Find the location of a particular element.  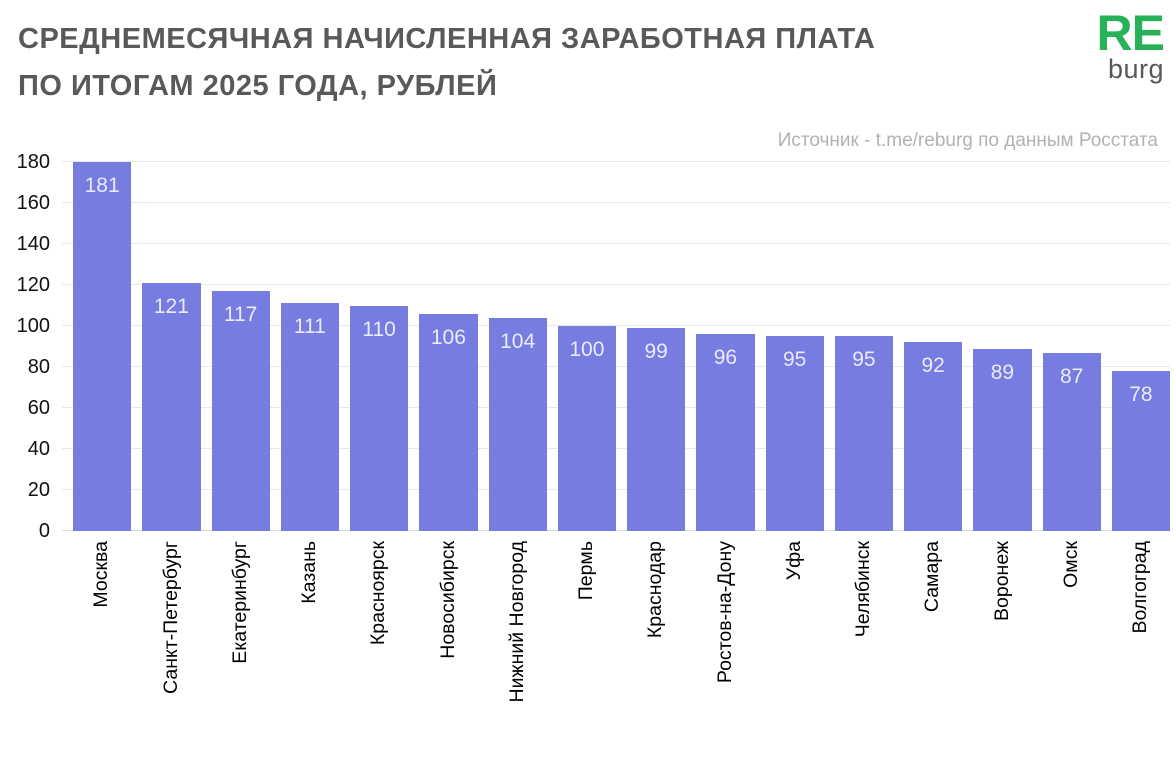

bar-value-label: 117 is located at coordinates (240, 315).